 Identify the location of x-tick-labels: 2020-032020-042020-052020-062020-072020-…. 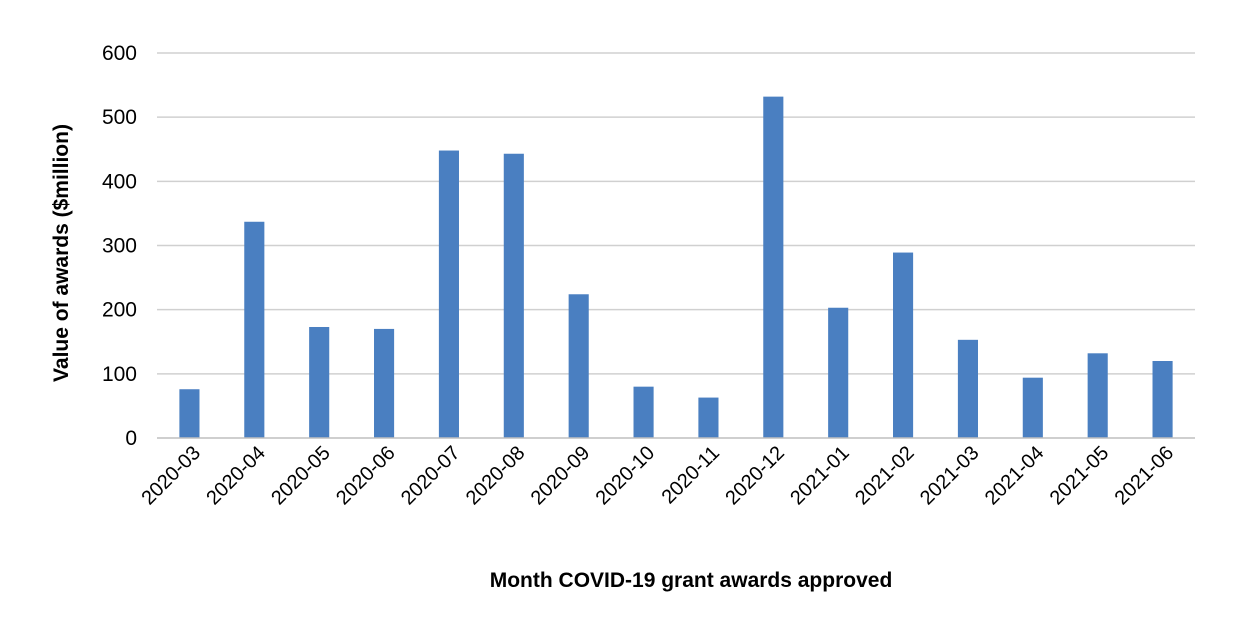
(658, 475).